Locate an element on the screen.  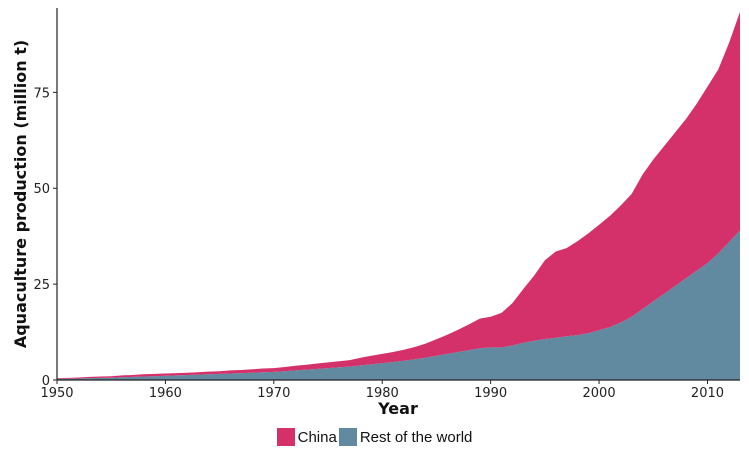
x-tick-label: 1990 is located at coordinates (490, 393).